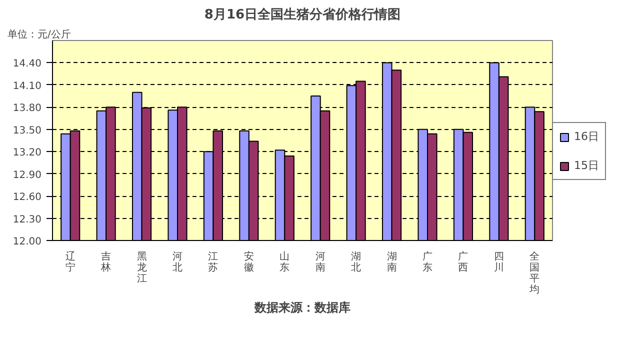  Describe the element at coordinates (463, 262) in the screenshot. I see `x-tick-label: 广西` at that location.